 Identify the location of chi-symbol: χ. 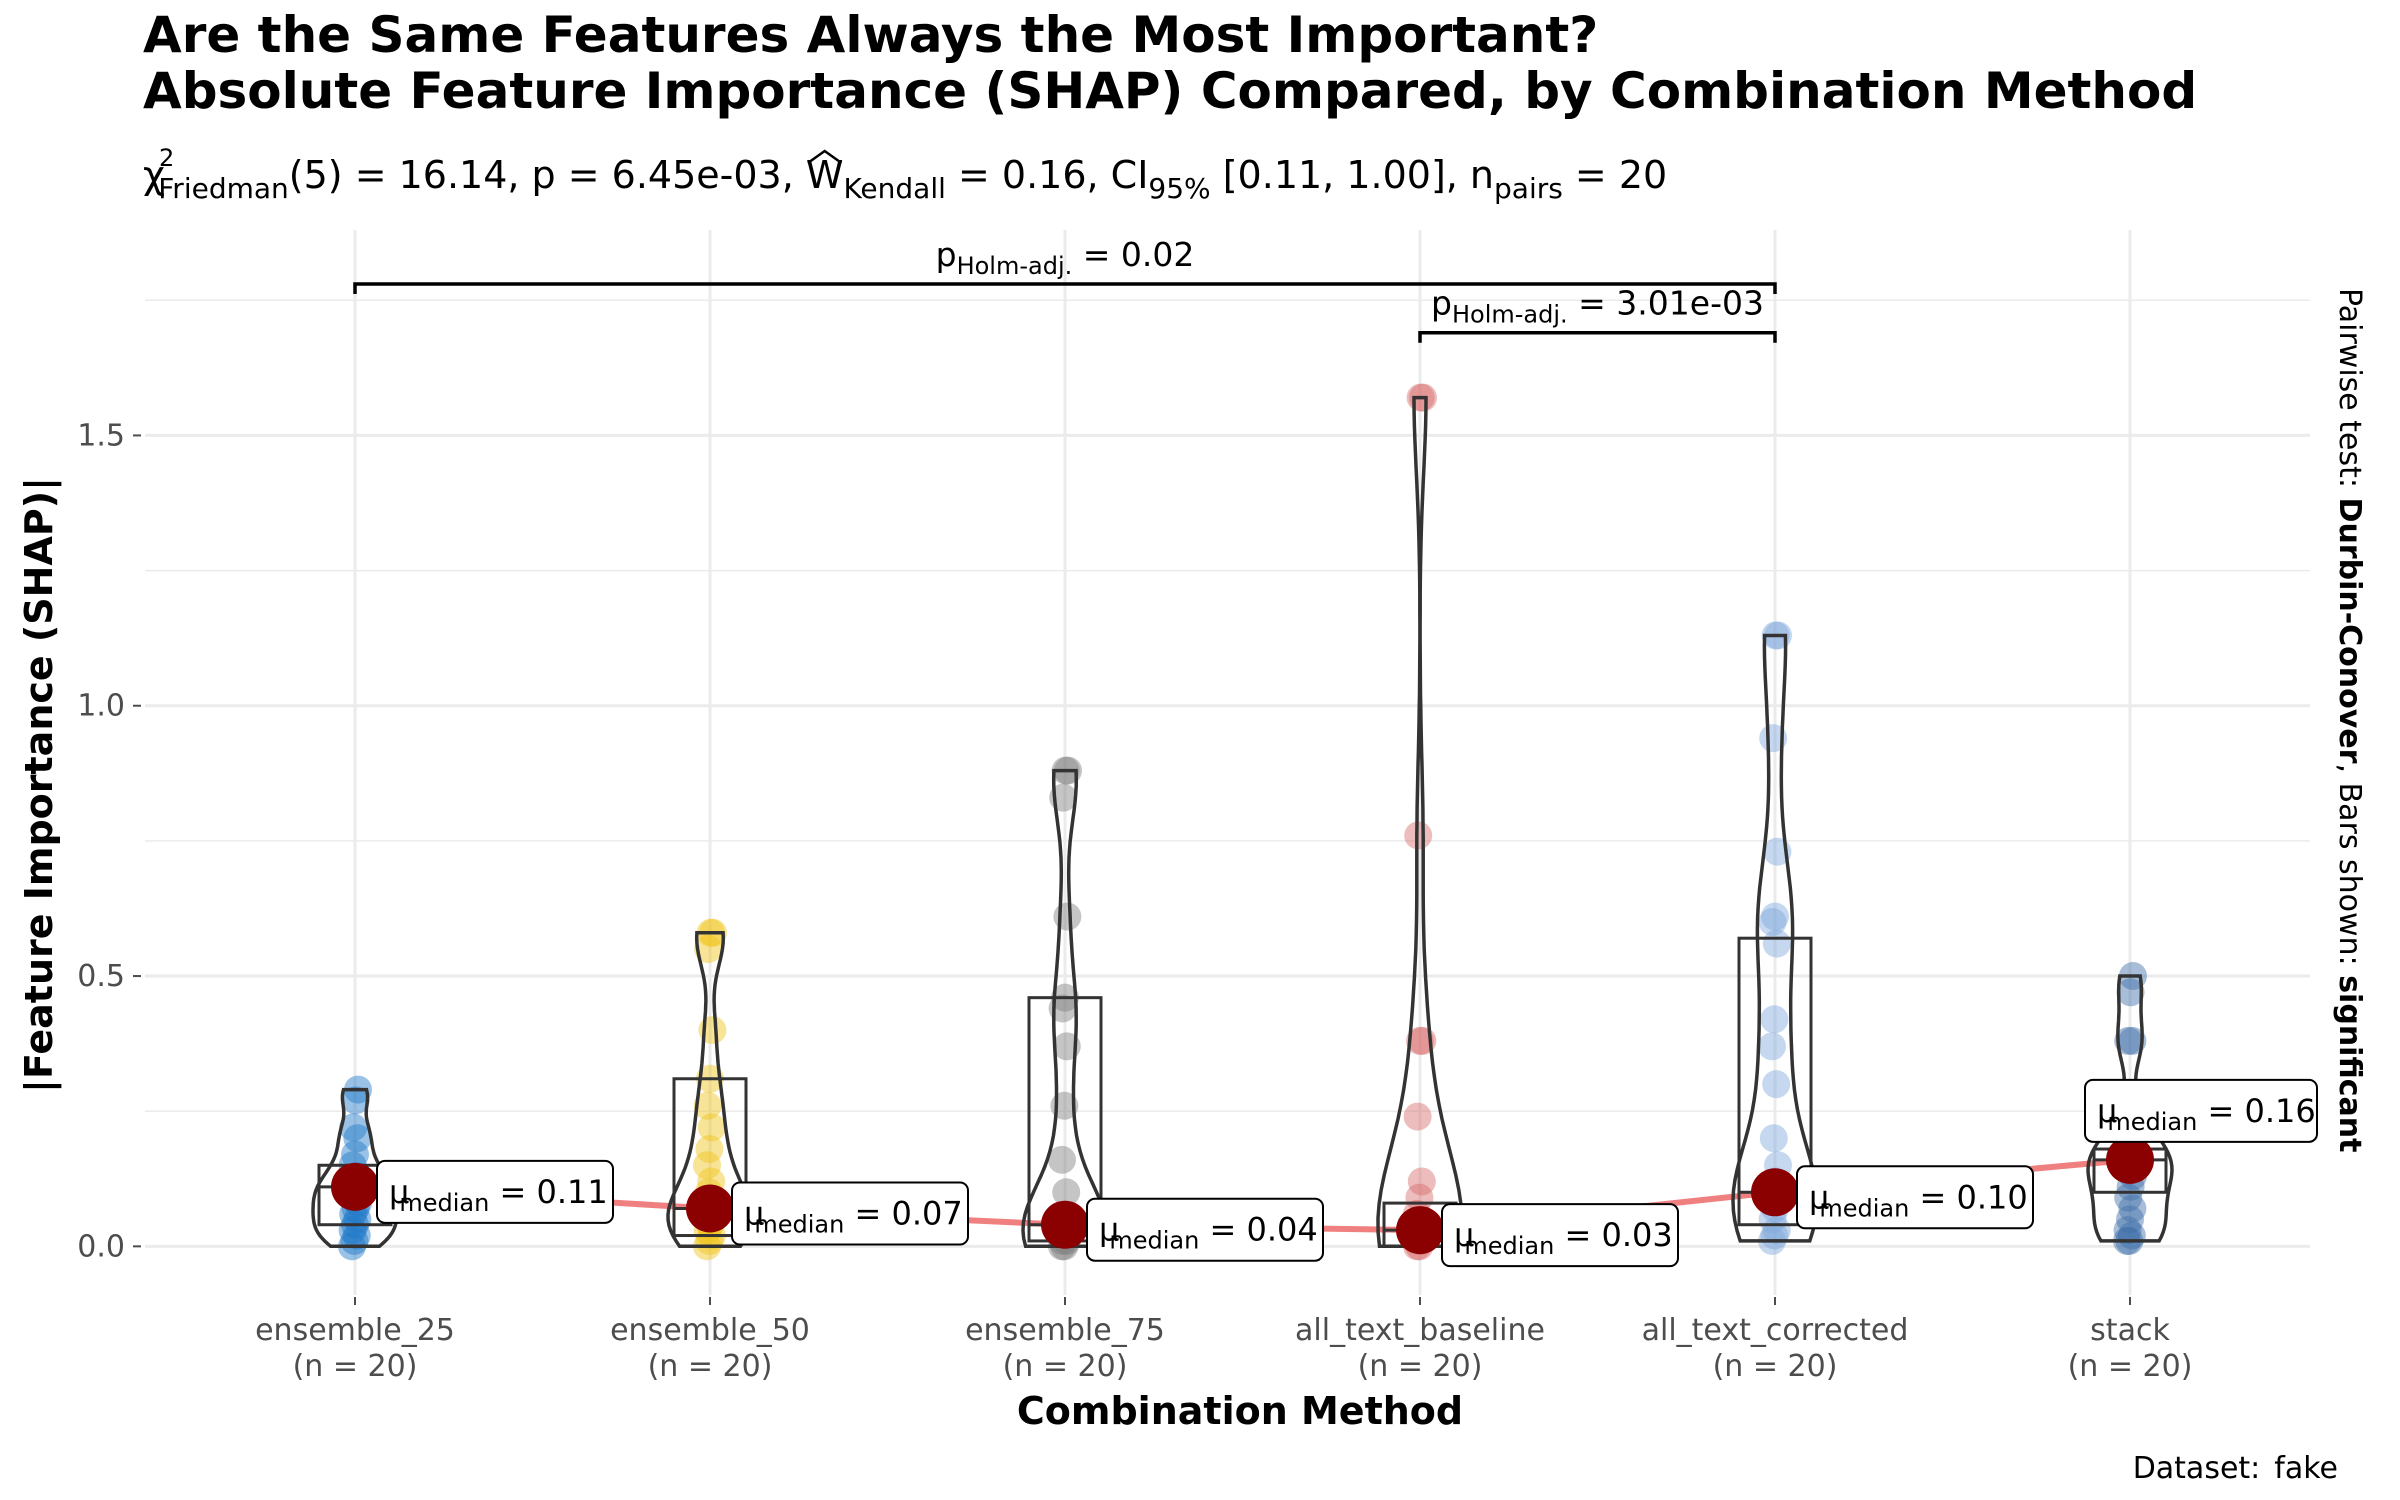
(154, 175).